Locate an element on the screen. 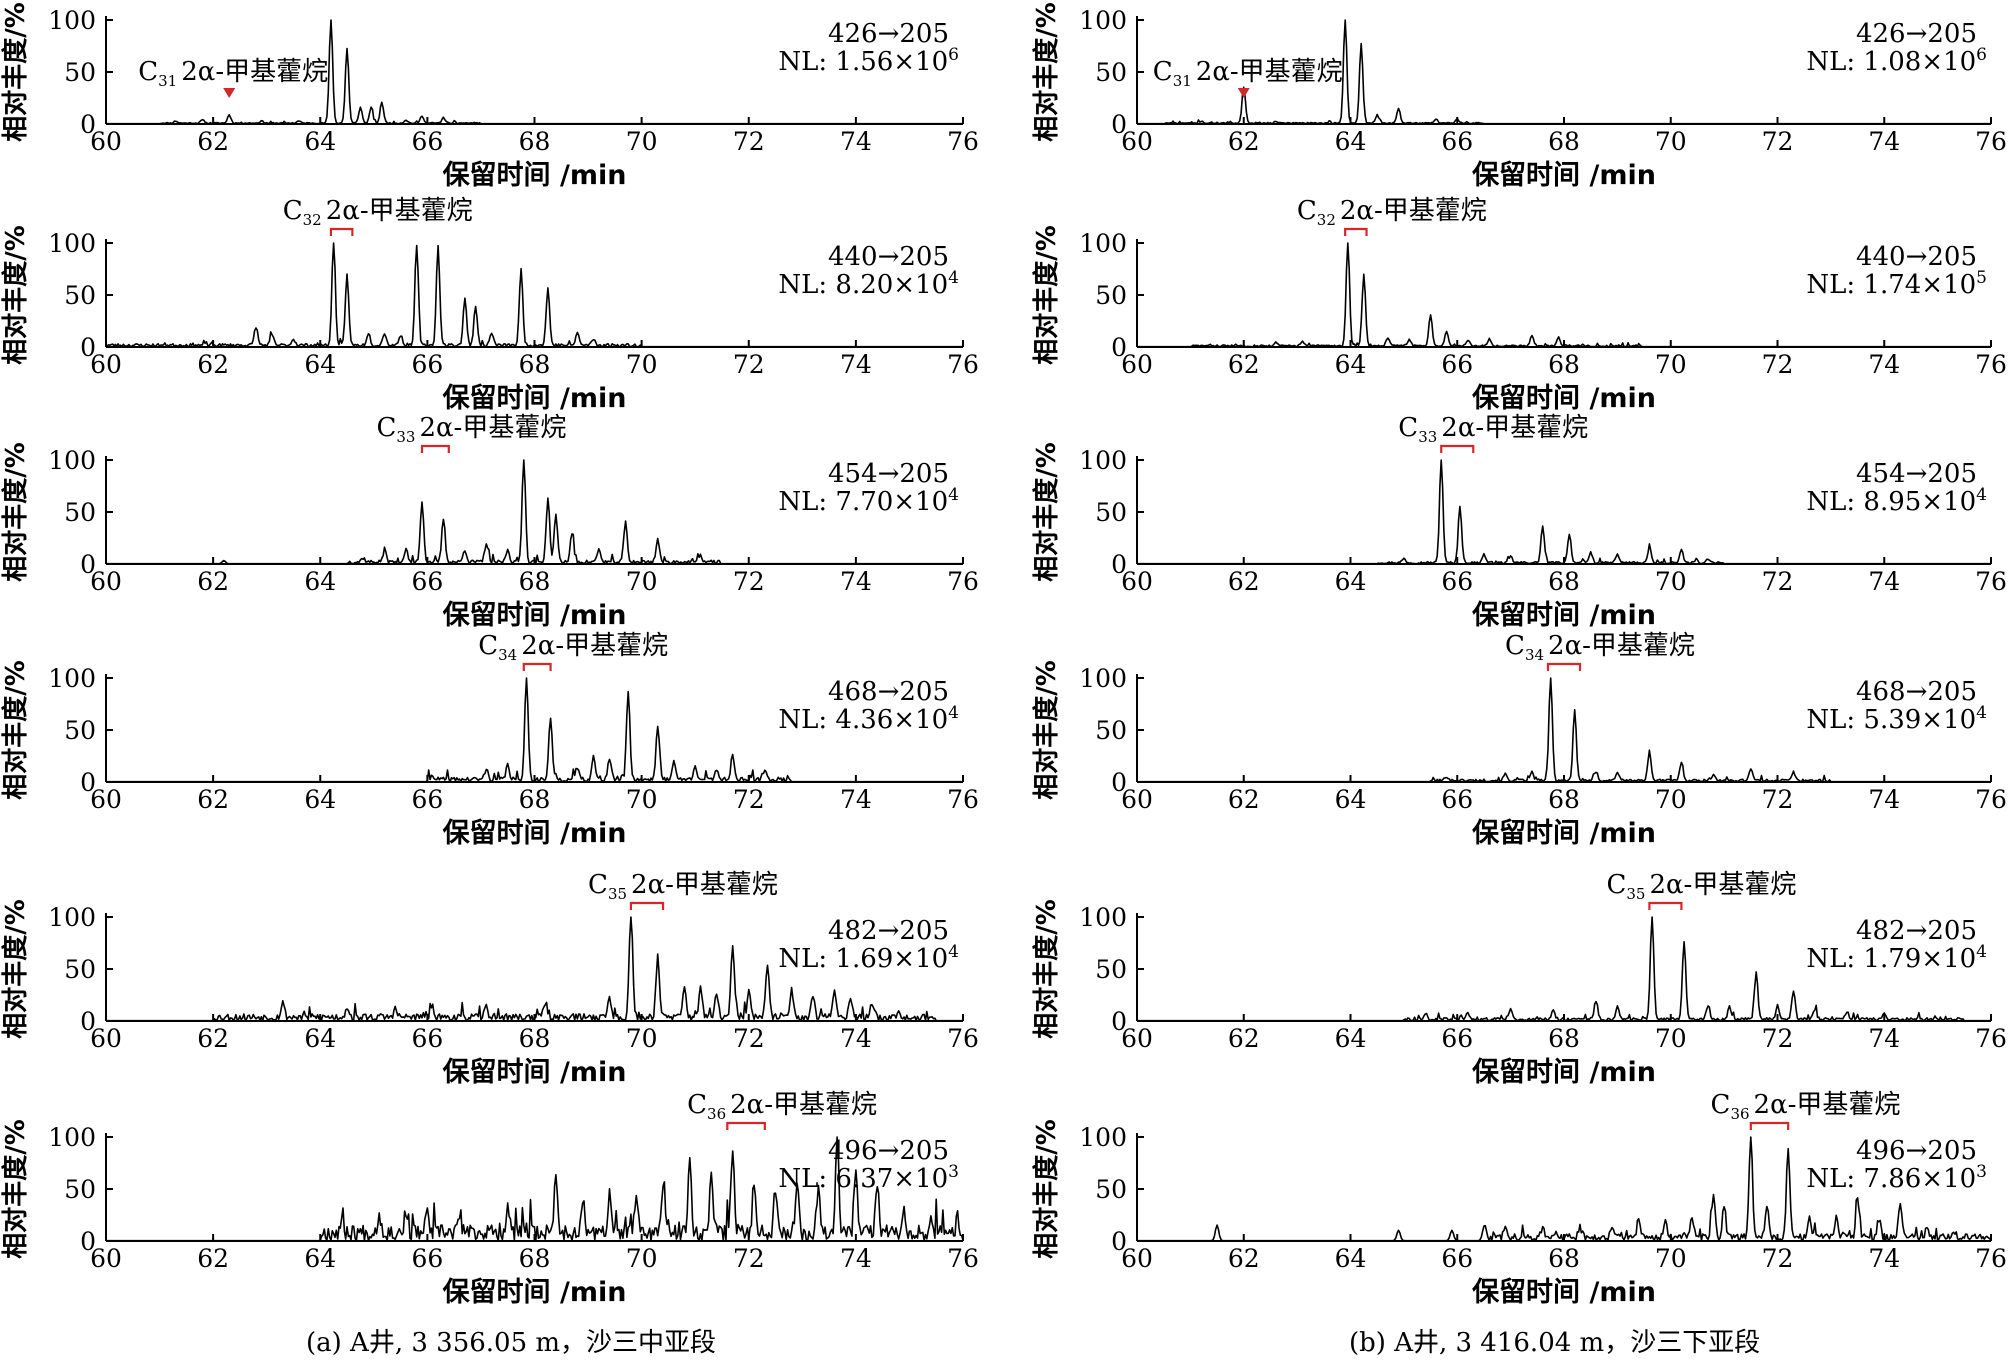 Image resolution: width=2012 pixels, height=1364 pixels. mrm-transition-label: 426→205 is located at coordinates (888, 34).